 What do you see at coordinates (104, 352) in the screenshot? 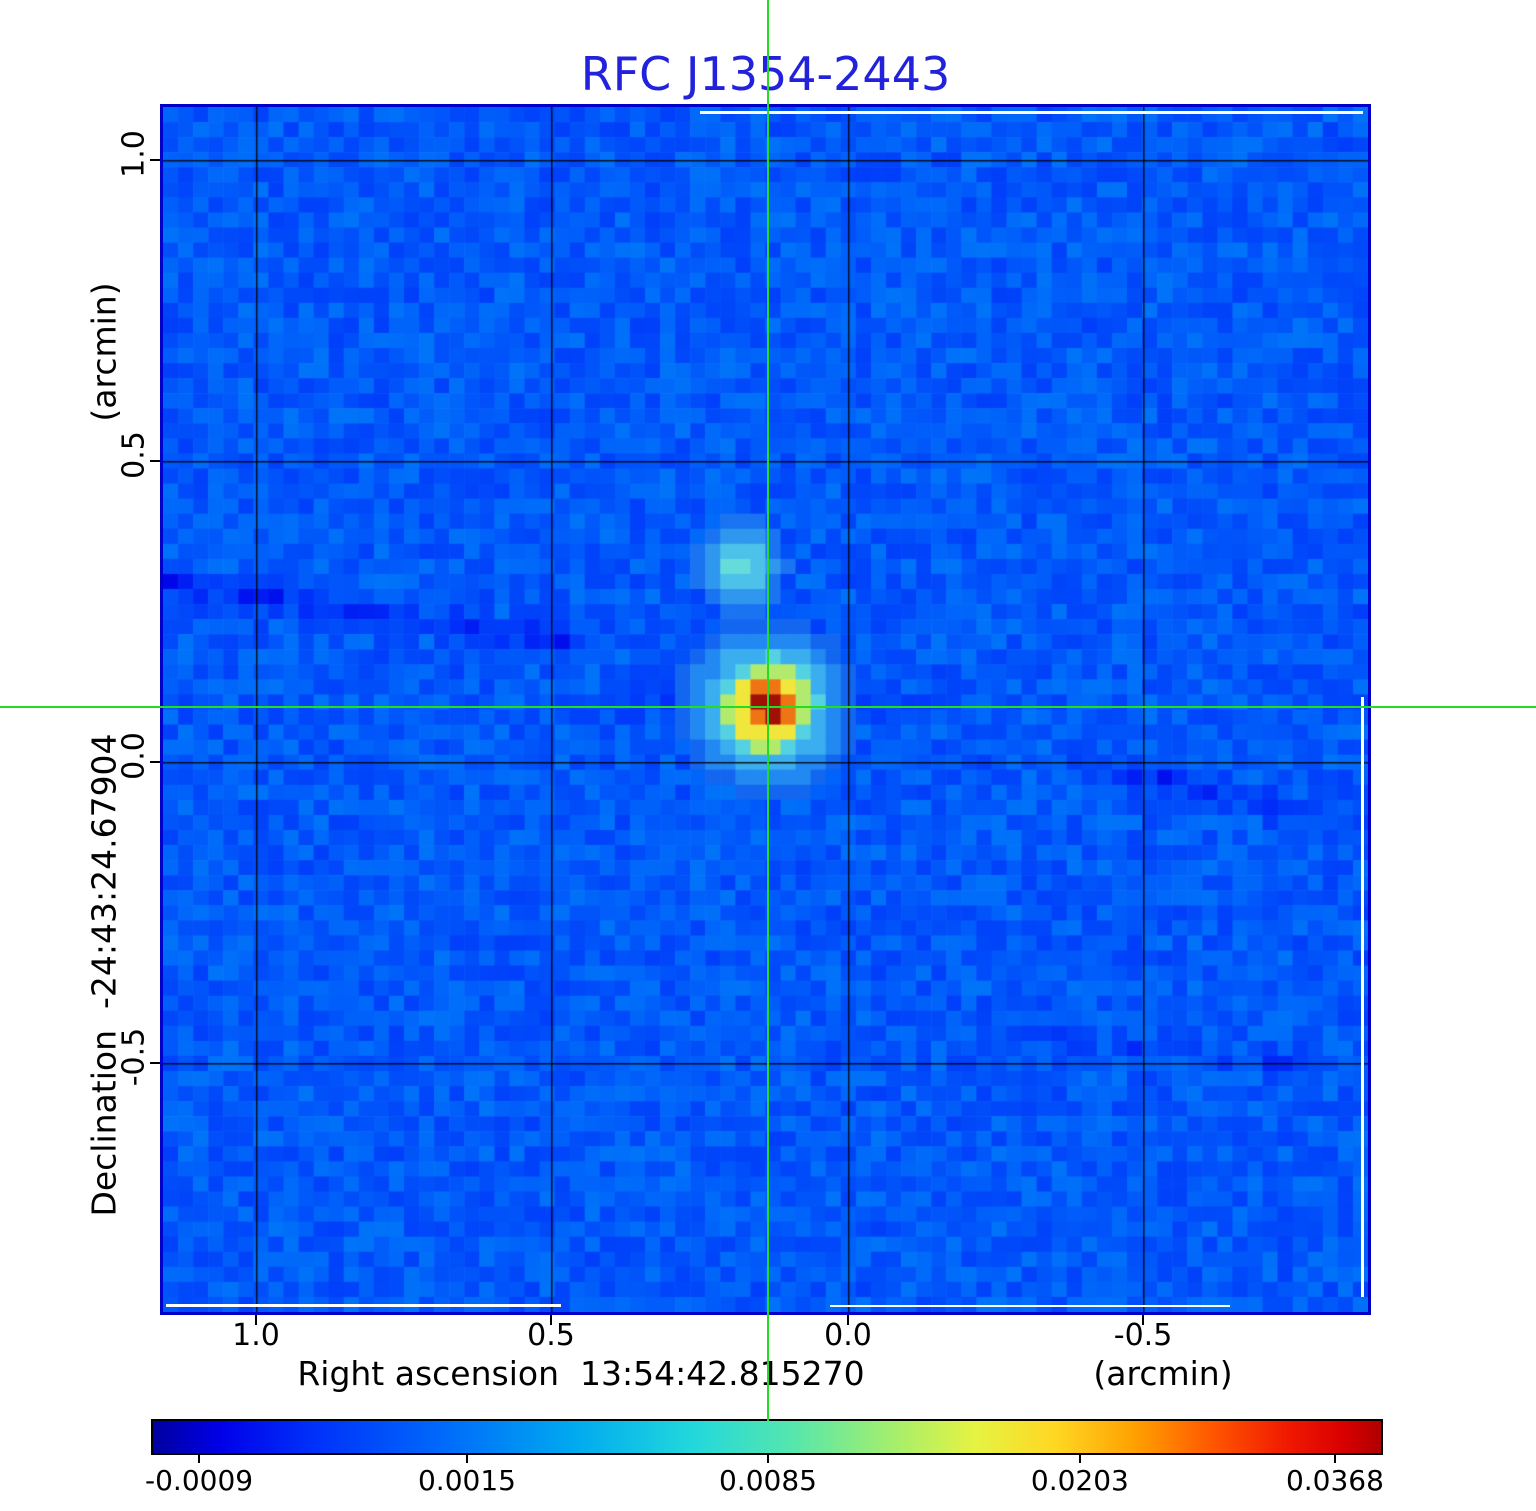
I see `y-axis-unit-label: (arcmin)` at bounding box center [104, 352].